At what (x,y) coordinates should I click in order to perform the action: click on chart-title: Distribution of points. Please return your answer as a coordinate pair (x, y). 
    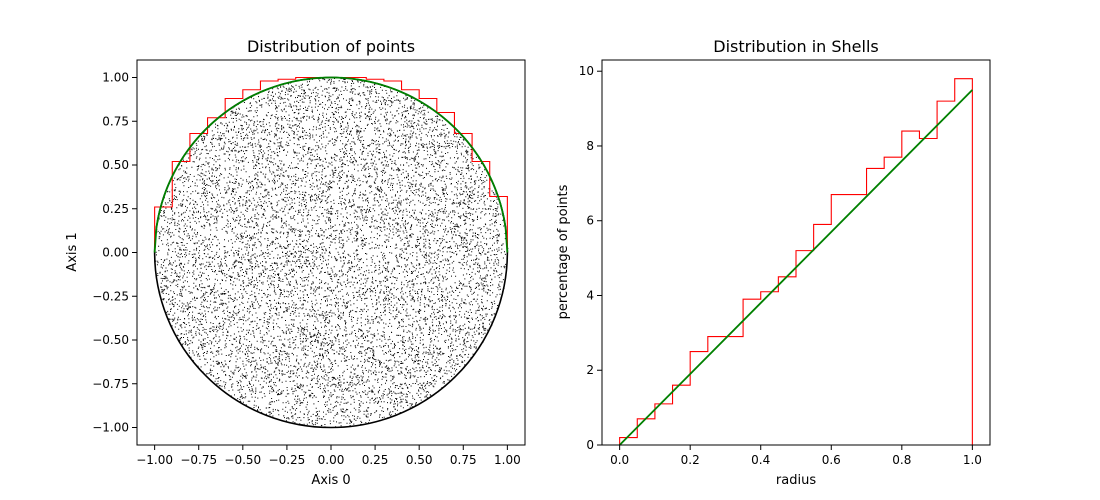
    Looking at the image, I should click on (331, 46).